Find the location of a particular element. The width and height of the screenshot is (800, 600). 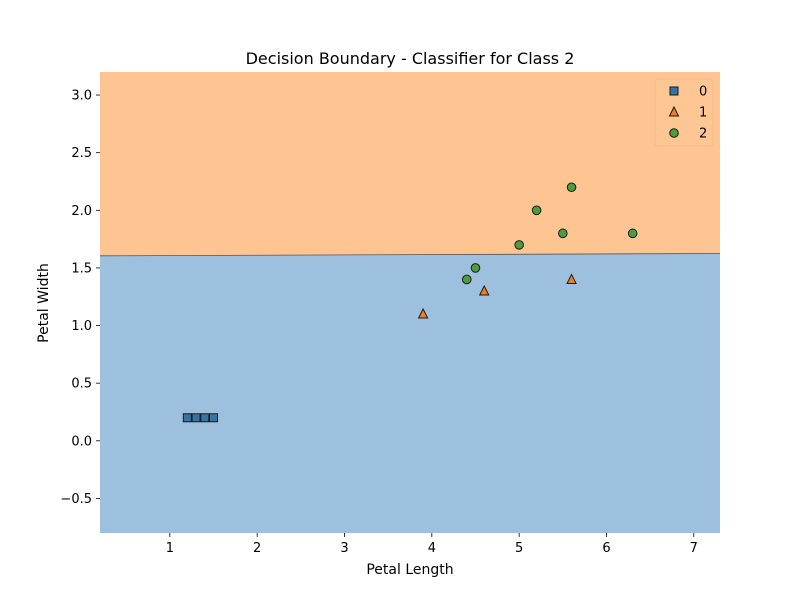

y-tick-label: 0.5 is located at coordinates (81, 384).